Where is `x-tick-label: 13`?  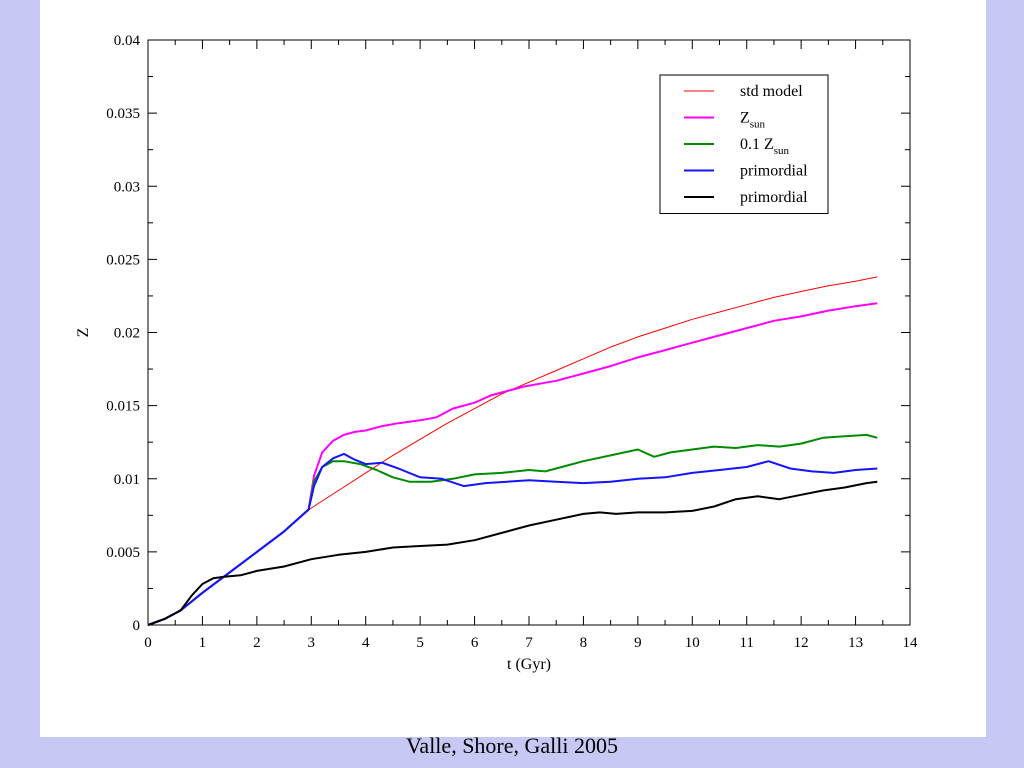
x-tick-label: 13 is located at coordinates (855, 643).